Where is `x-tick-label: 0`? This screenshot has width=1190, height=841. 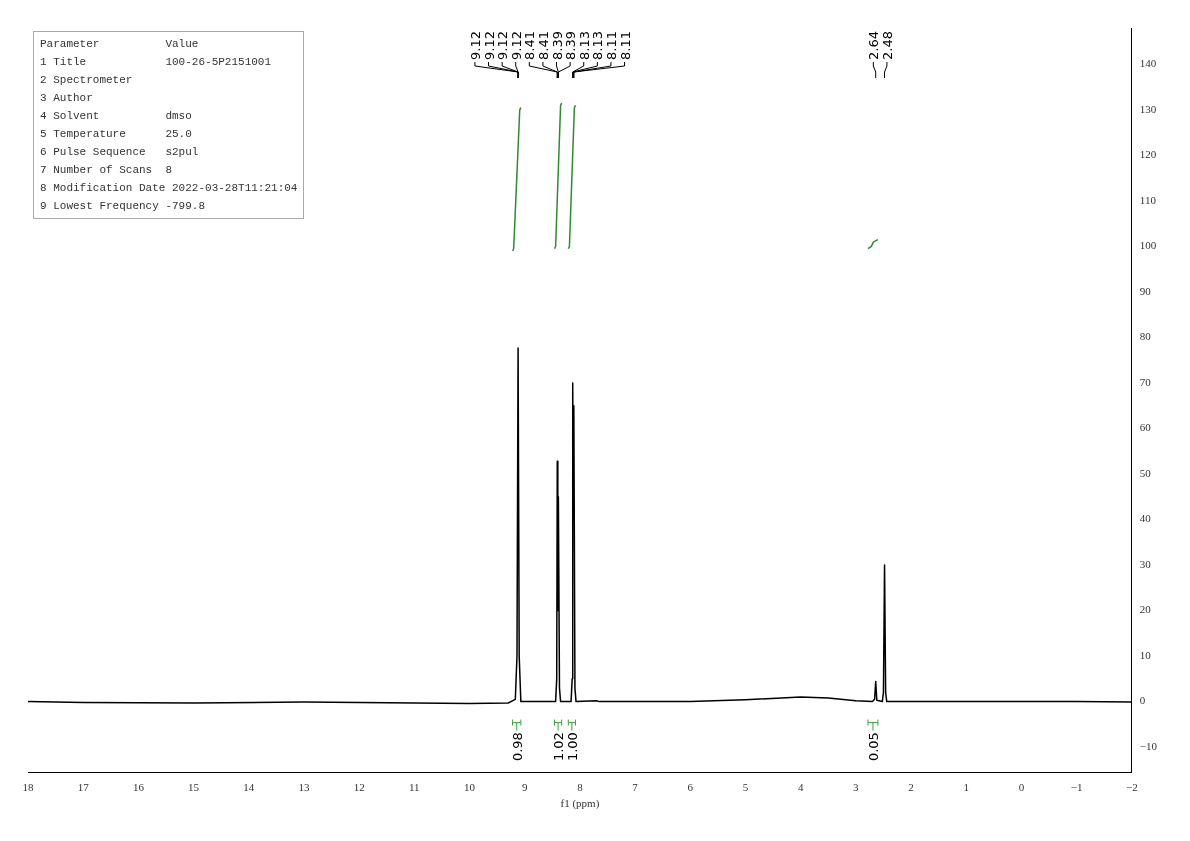 x-tick-label: 0 is located at coordinates (1021, 787).